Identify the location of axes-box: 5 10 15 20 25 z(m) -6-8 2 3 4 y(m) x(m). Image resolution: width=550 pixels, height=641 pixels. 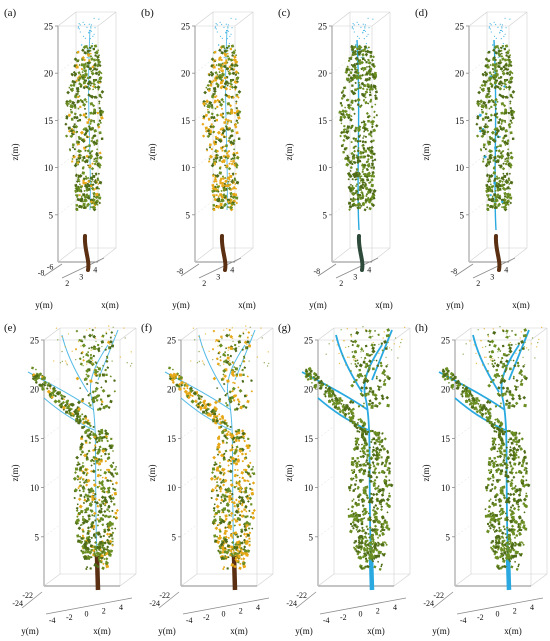
(64, 160).